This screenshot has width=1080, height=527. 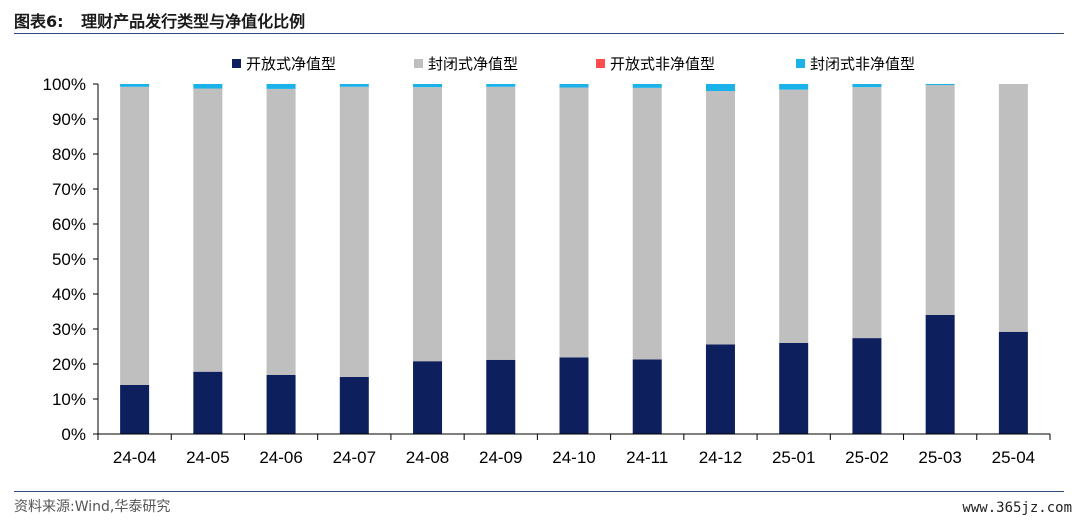 What do you see at coordinates (500, 457) in the screenshot?
I see `x-tick-label: 24-09` at bounding box center [500, 457].